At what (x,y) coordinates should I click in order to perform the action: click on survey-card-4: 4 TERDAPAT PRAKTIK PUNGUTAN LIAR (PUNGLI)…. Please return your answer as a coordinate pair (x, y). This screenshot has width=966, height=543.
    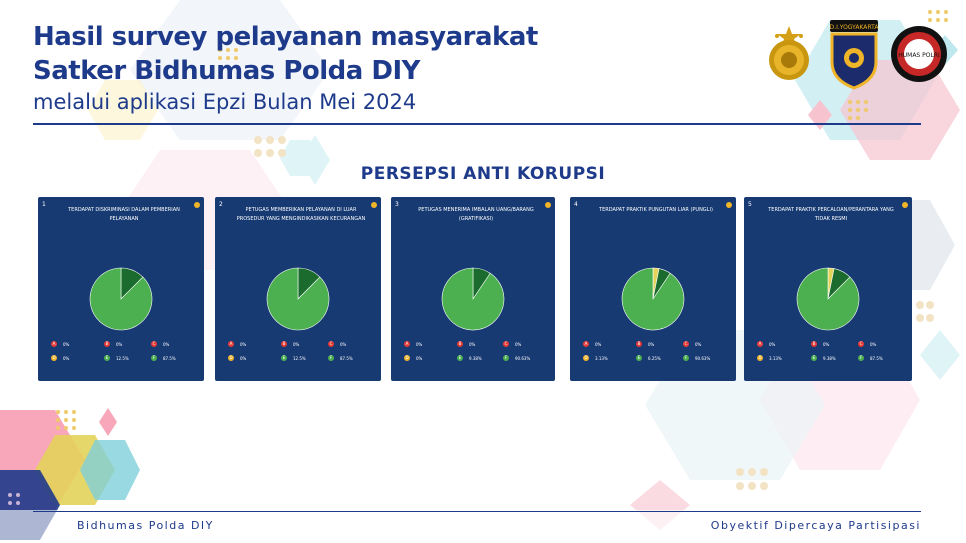
    Looking at the image, I should click on (653, 289).